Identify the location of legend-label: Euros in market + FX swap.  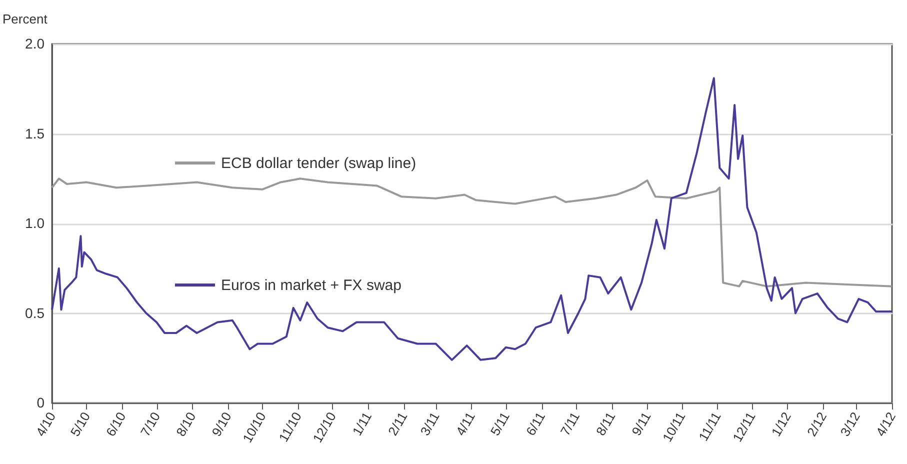
(311, 285).